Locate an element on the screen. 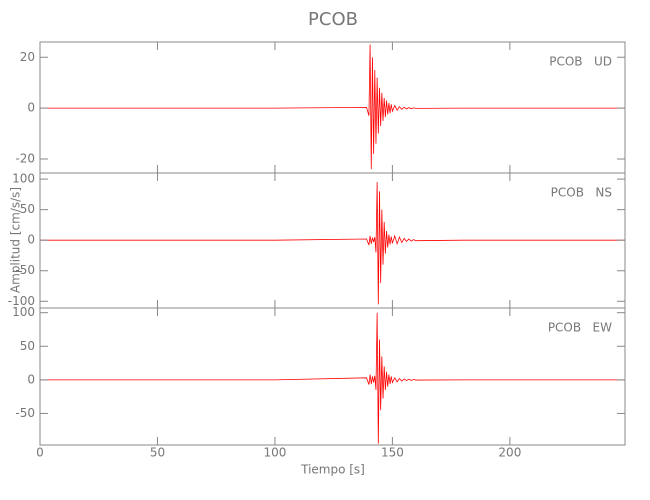  panel-label: PCOB UD is located at coordinates (580, 62).